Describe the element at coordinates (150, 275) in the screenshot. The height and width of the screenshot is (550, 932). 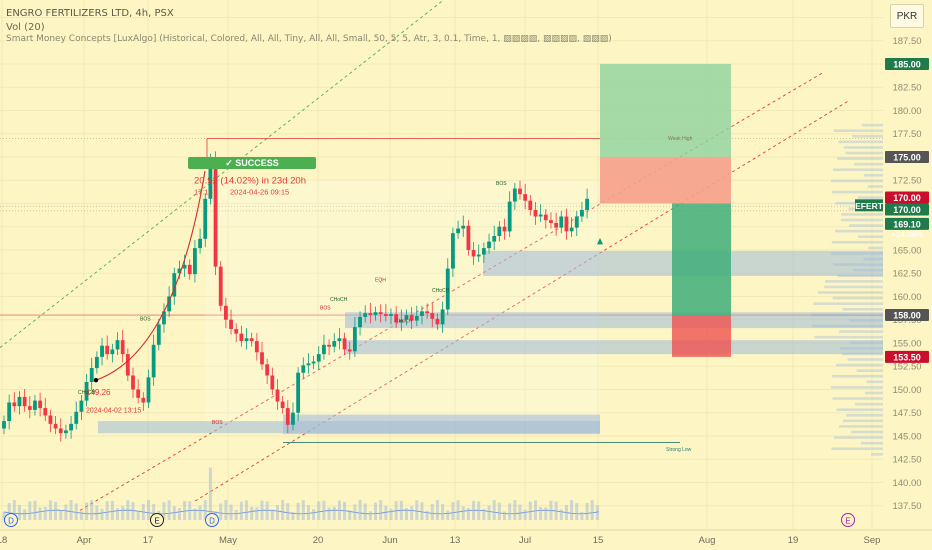
I see `swing-curve` at that location.